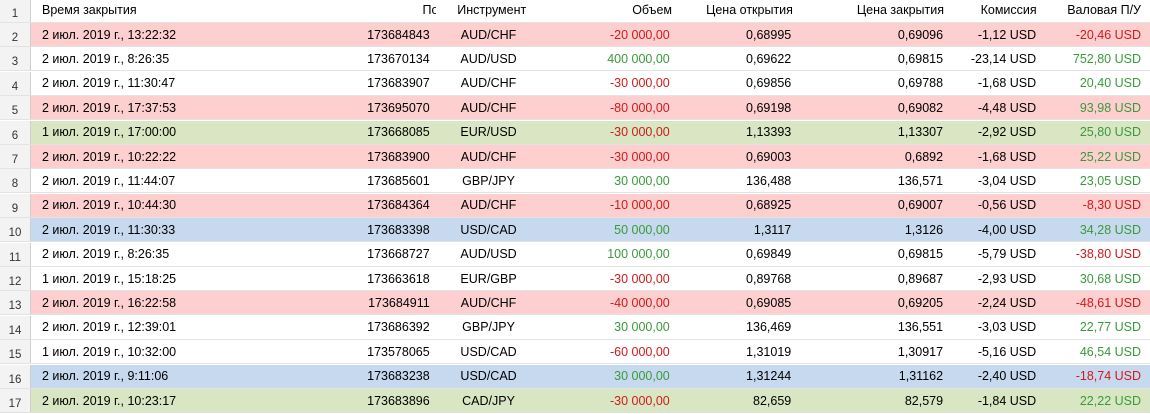  What do you see at coordinates (769, 376) in the screenshot?
I see `cell-open-price: 1,31244` at bounding box center [769, 376].